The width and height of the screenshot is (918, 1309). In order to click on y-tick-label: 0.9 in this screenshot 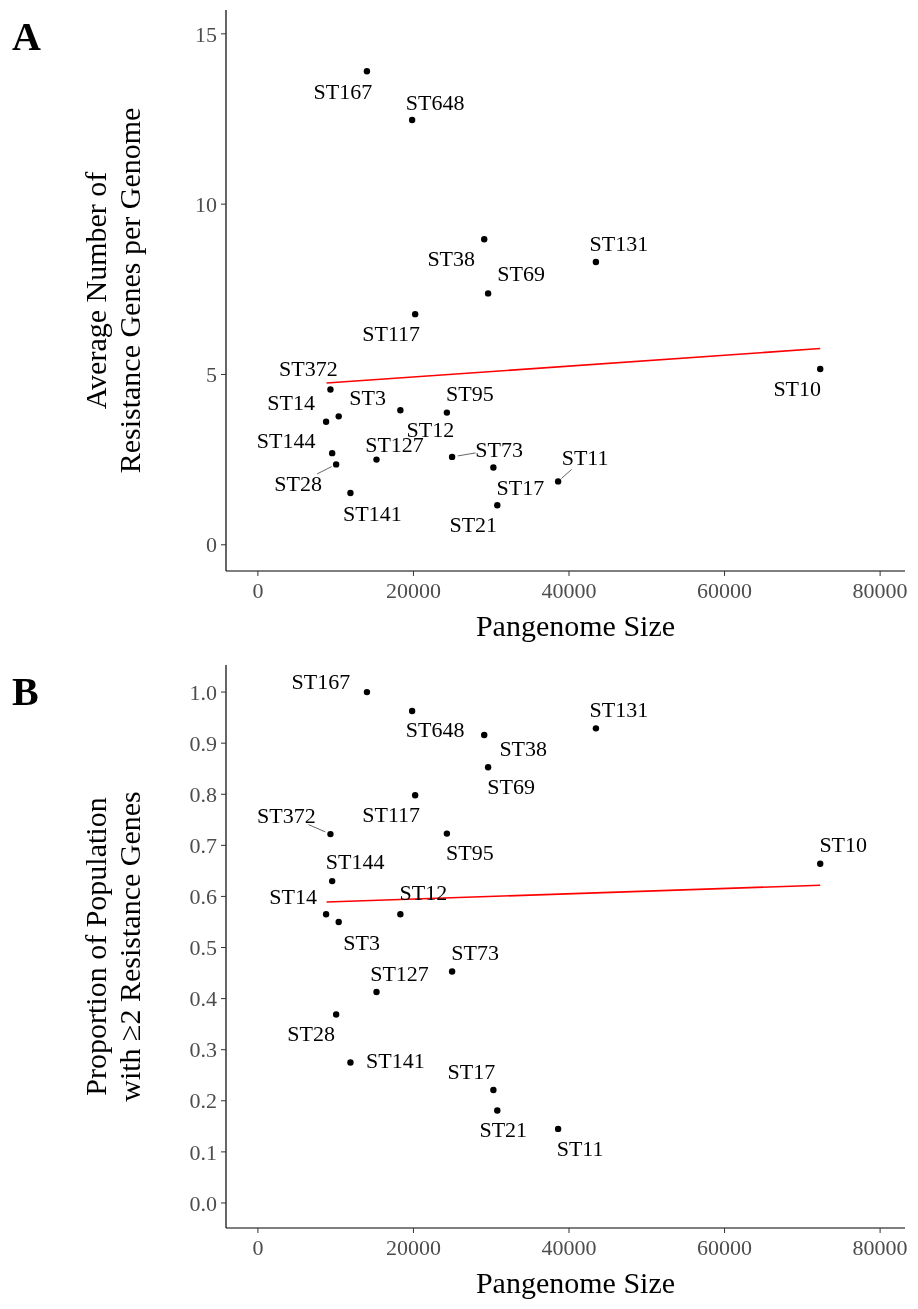, I will do `click(203, 743)`.